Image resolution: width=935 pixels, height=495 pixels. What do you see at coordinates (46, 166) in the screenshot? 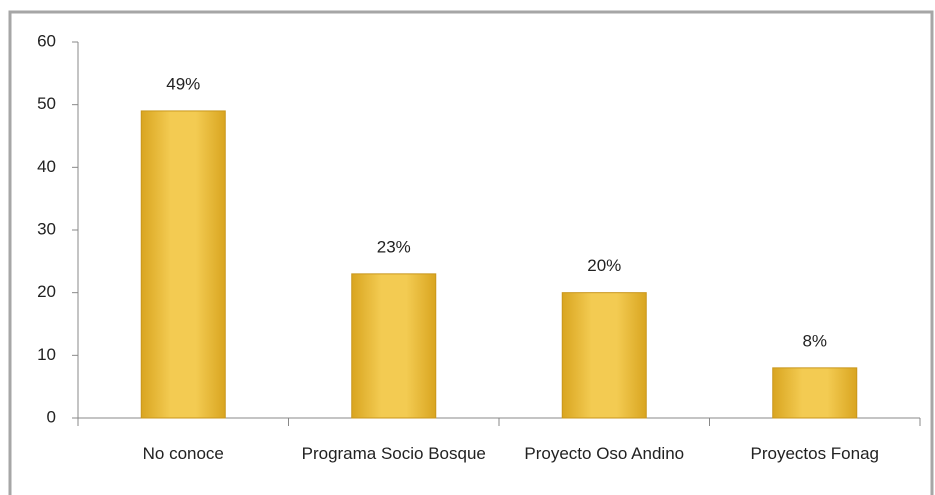
I see `y-tick-label: 40` at bounding box center [46, 166].